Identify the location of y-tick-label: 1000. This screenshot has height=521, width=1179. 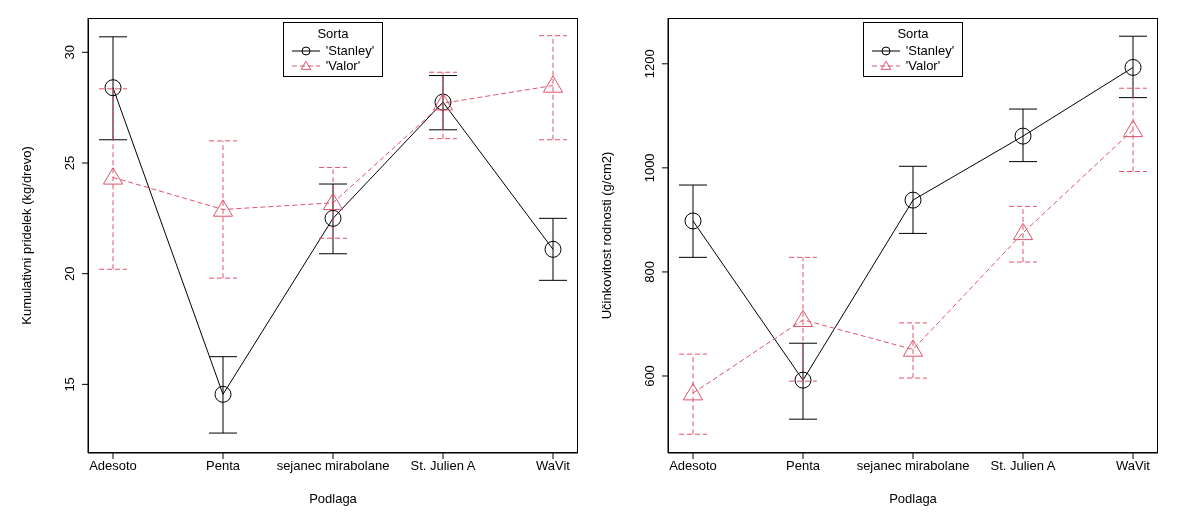
(649, 168).